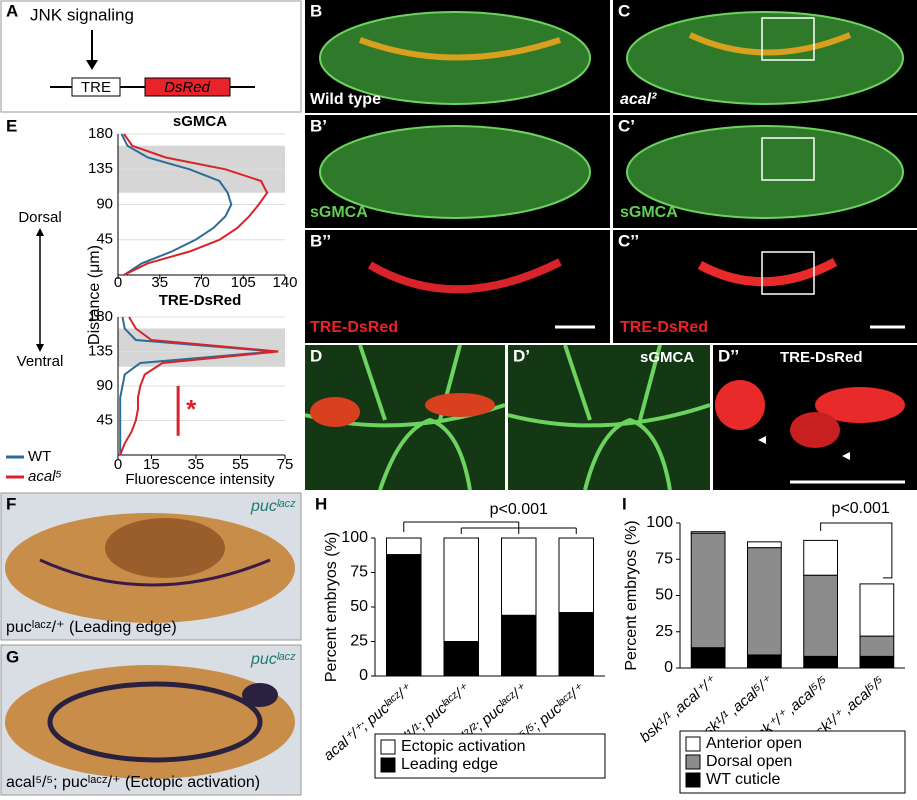  I want to click on panel-label: B’’, so click(320, 240).